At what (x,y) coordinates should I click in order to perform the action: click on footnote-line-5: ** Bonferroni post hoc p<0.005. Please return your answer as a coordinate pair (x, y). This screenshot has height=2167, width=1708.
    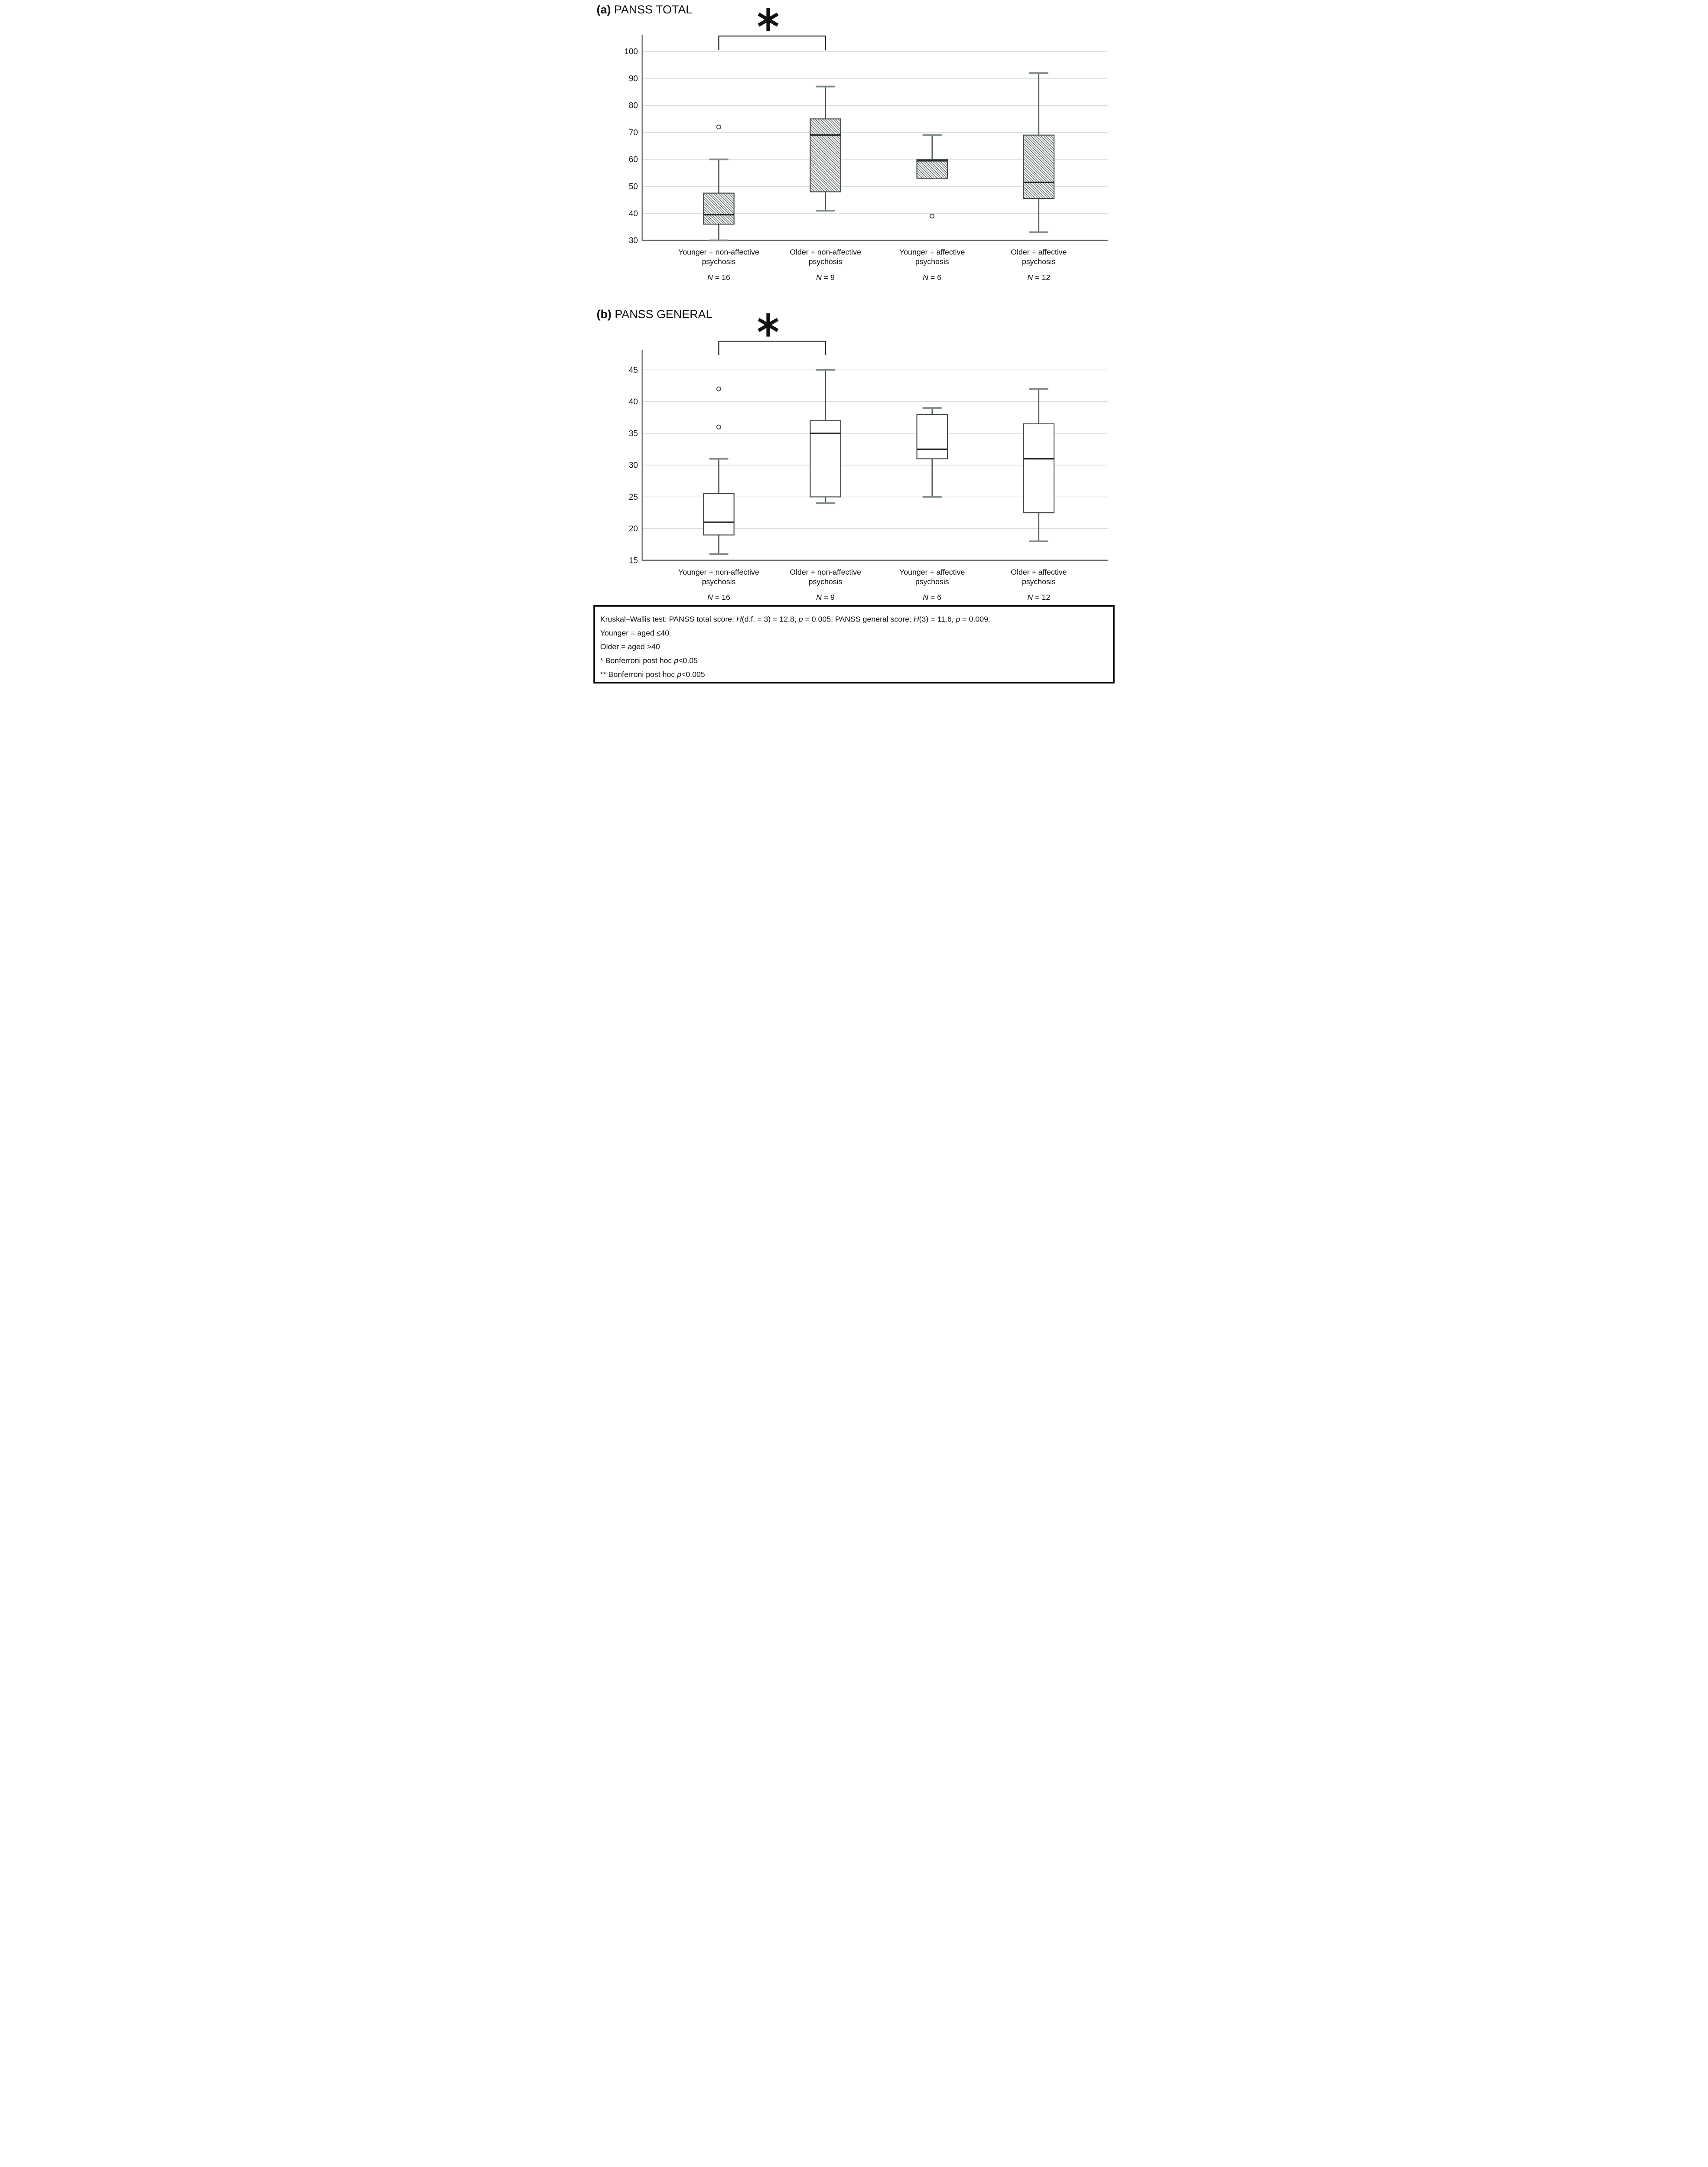
    Looking at the image, I should click on (652, 674).